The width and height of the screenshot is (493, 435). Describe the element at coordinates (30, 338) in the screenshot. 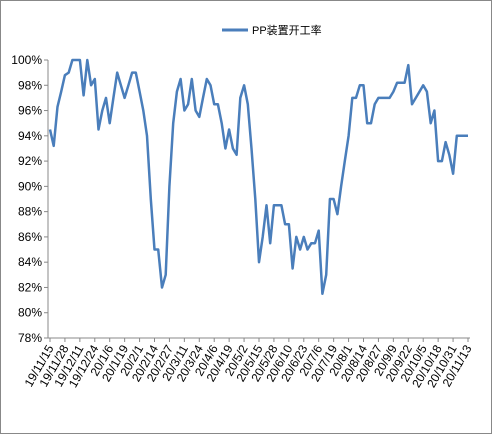

I see `y-tick-label: 78%` at that location.